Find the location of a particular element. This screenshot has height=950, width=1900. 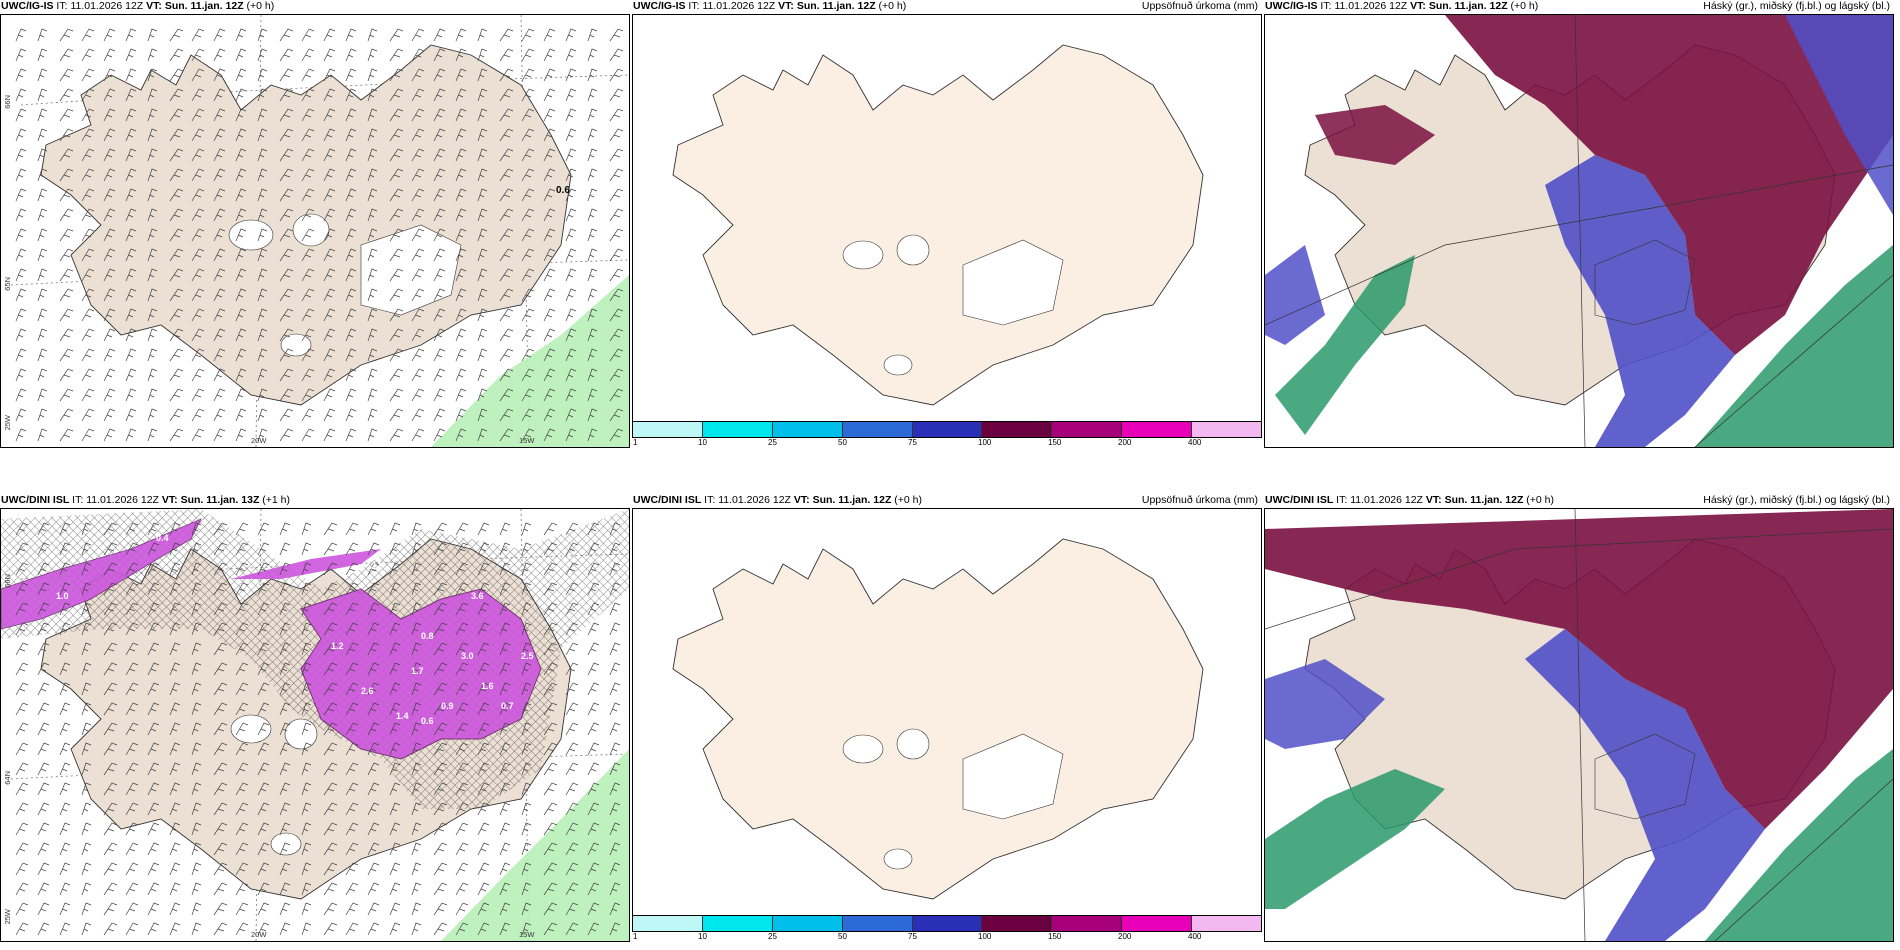

lead-time: (+0 h) is located at coordinates (260, 6).